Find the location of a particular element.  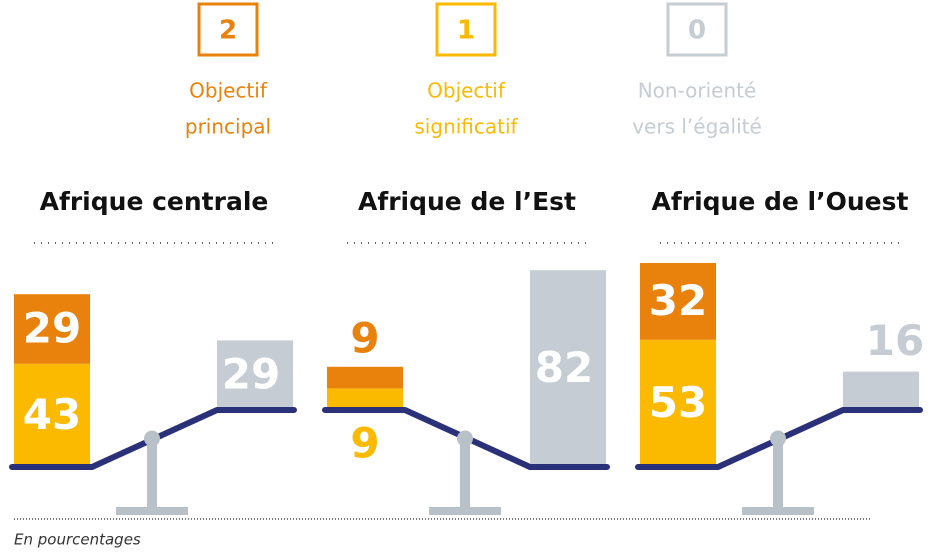

panel-title: Afrique de l’Ouest is located at coordinates (780, 201).